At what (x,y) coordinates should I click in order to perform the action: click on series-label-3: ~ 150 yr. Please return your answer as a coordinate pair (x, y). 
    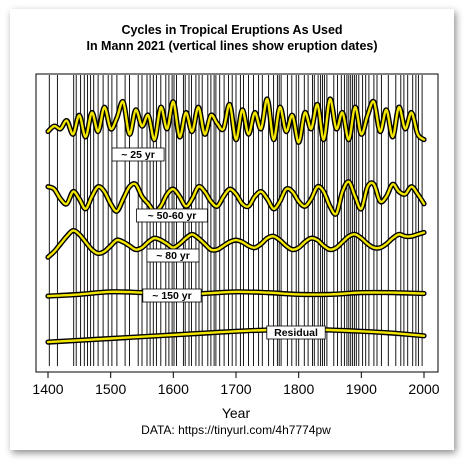
    Looking at the image, I should click on (172, 295).